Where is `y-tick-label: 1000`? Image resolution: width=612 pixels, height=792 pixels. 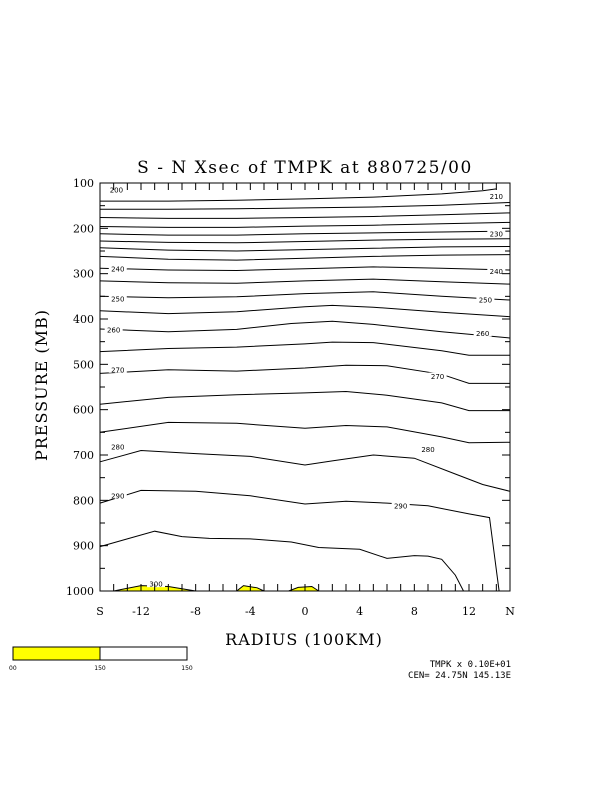 y-tick-label: 1000 is located at coordinates (80, 591).